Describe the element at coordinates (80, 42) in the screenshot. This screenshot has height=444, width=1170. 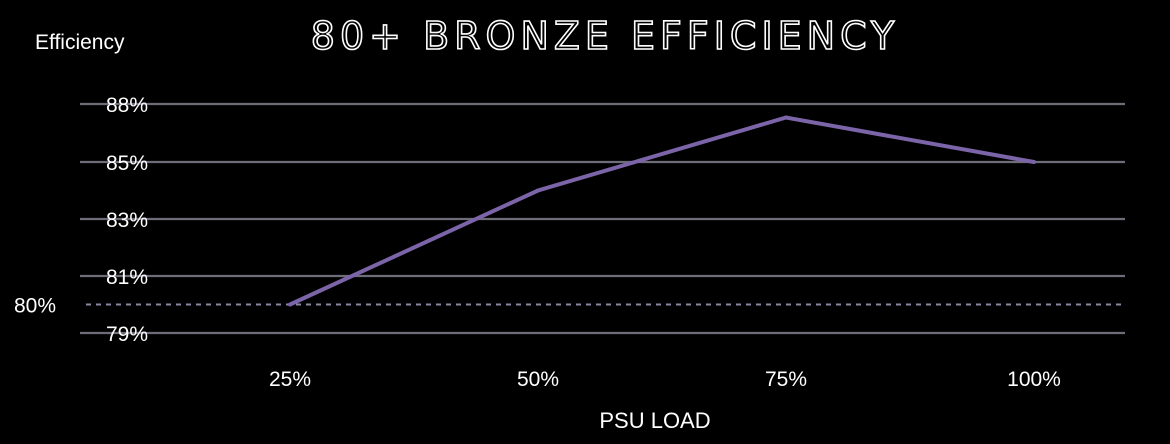
I see `y-axis-label: Efficiency` at that location.